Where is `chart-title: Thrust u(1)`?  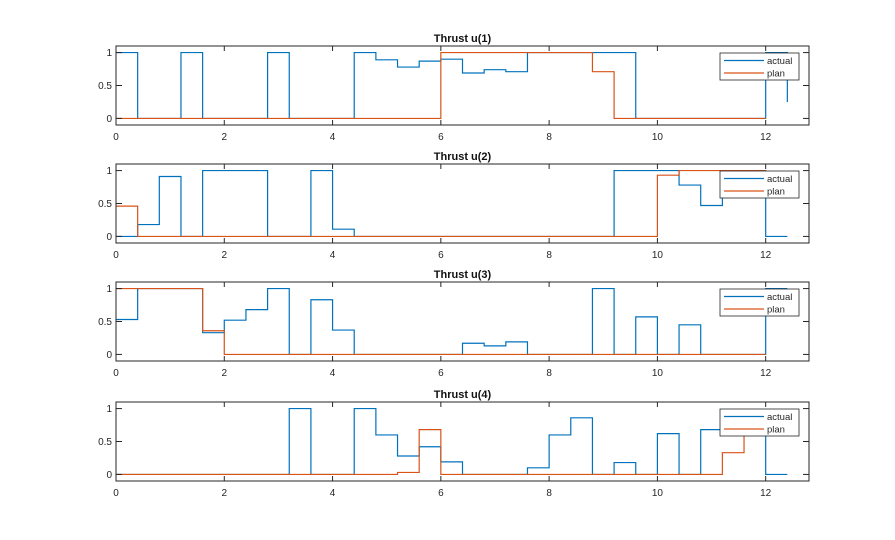 chart-title: Thrust u(1) is located at coordinates (463, 39).